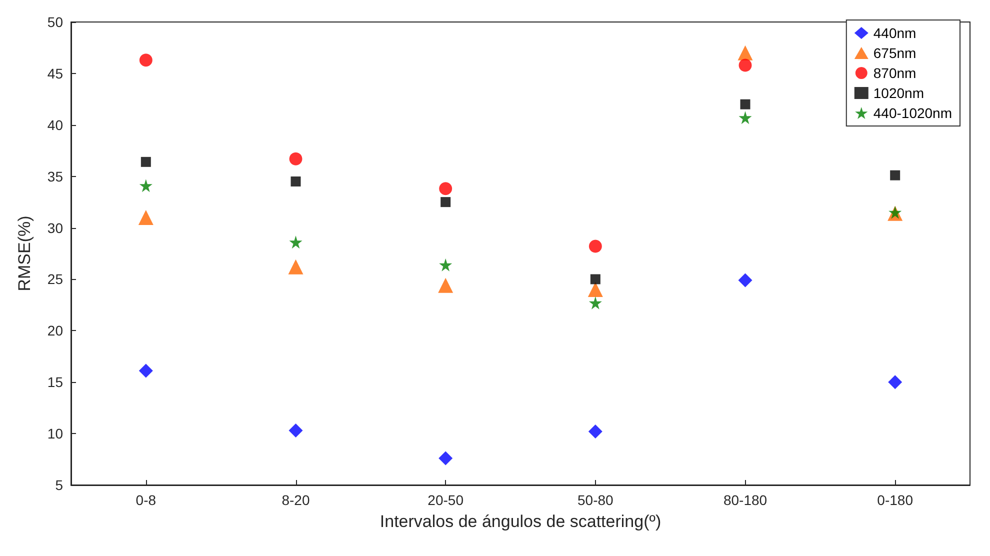  Describe the element at coordinates (55, 176) in the screenshot. I see `y-tick-label: 35` at that location.